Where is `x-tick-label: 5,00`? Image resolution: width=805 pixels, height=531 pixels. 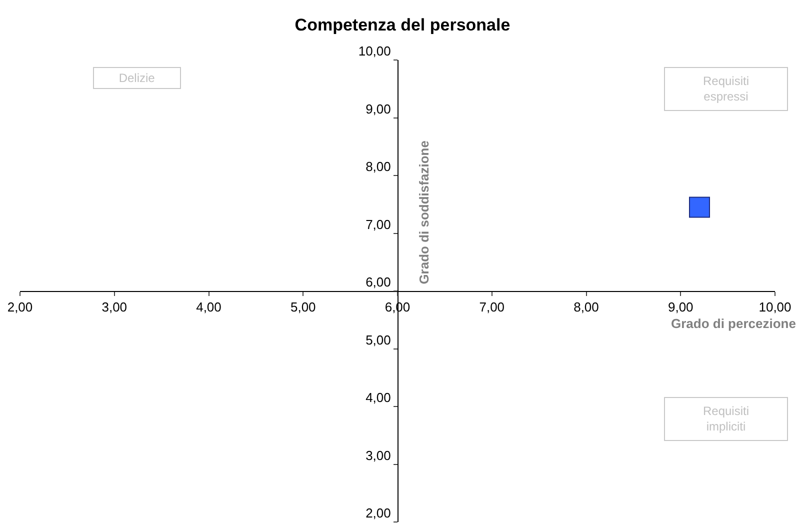 x-tick-label: 5,00 is located at coordinates (303, 307).